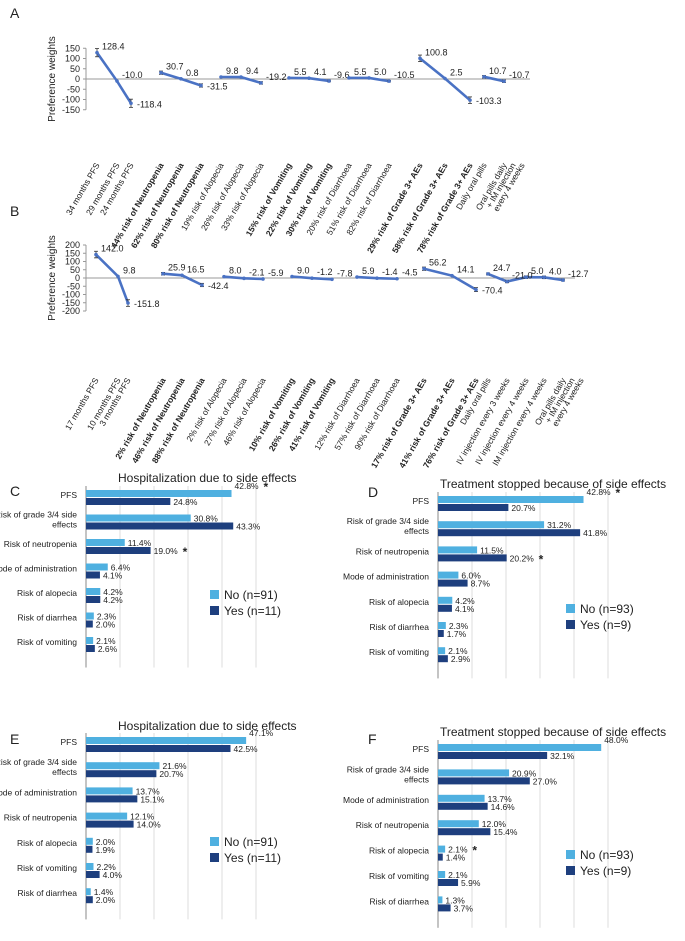 This screenshot has width=685, height=941. Describe the element at coordinates (416, 779) in the screenshot. I see `category-label: effects` at that location.